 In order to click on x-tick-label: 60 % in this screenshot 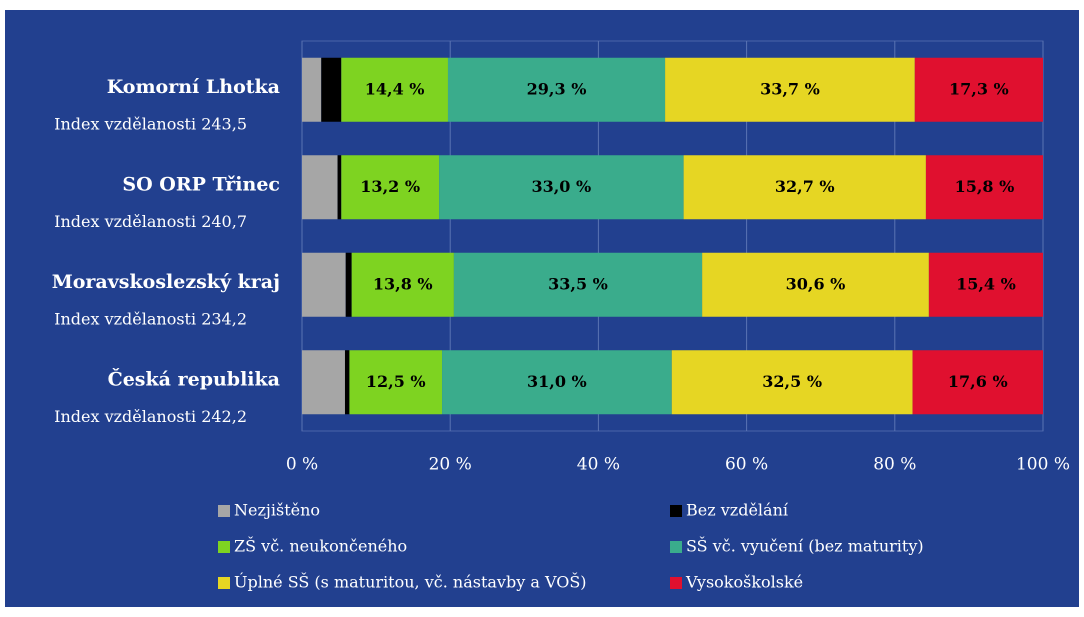, I will do `click(746, 465)`.